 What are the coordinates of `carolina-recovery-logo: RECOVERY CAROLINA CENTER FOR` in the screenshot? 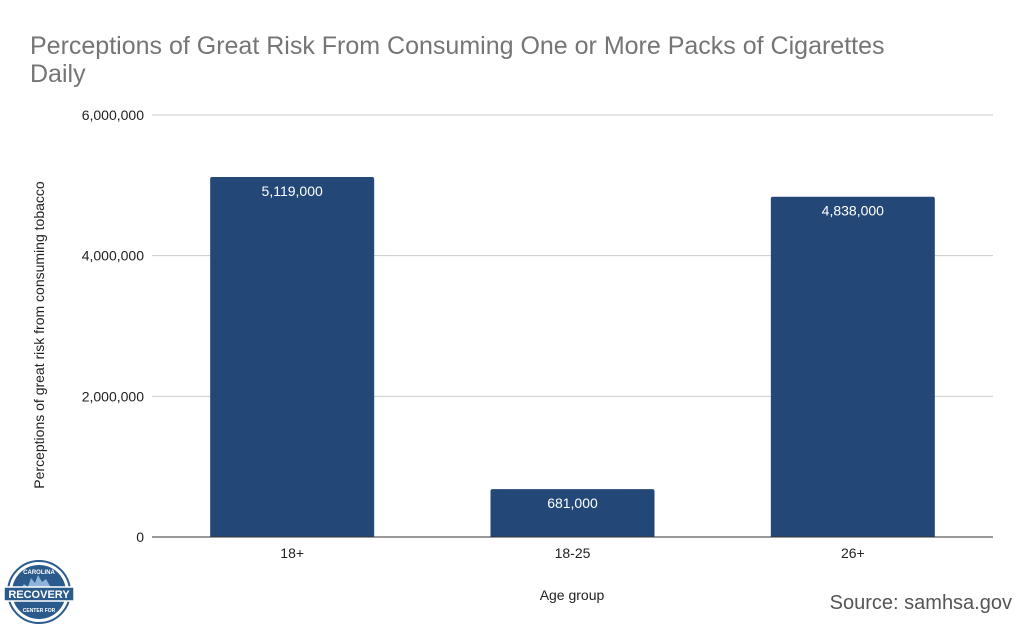 It's located at (39, 592).